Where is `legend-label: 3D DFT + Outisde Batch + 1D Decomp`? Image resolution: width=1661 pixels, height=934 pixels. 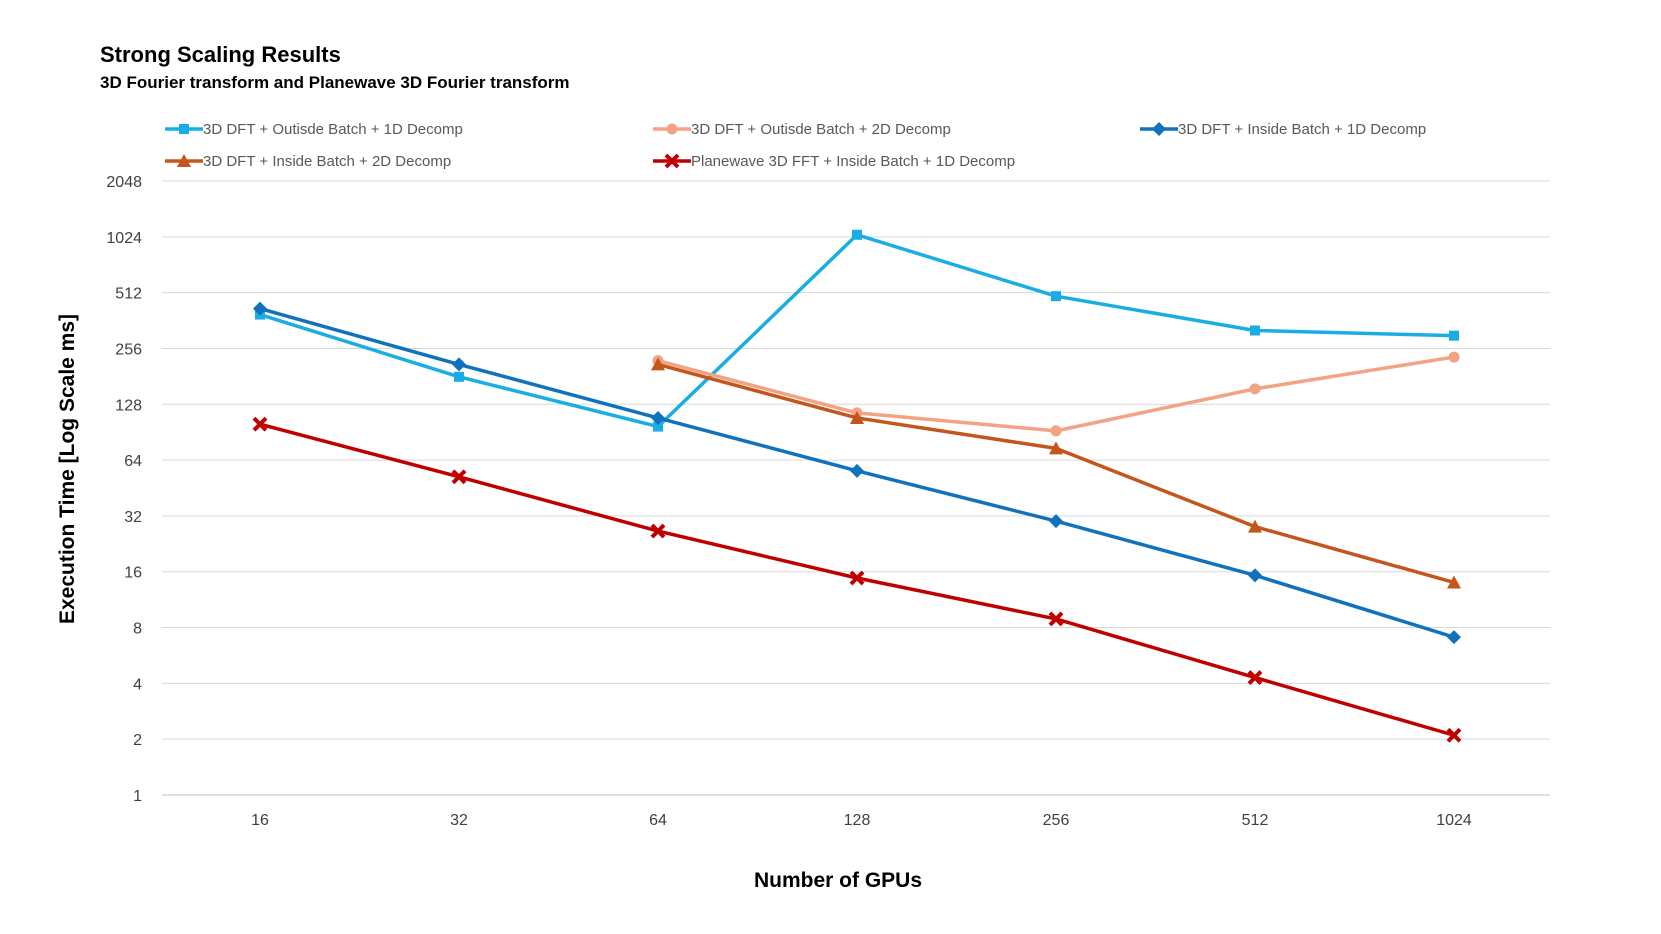
legend-label: 3D DFT + Outisde Batch + 1D Decomp is located at coordinates (333, 129).